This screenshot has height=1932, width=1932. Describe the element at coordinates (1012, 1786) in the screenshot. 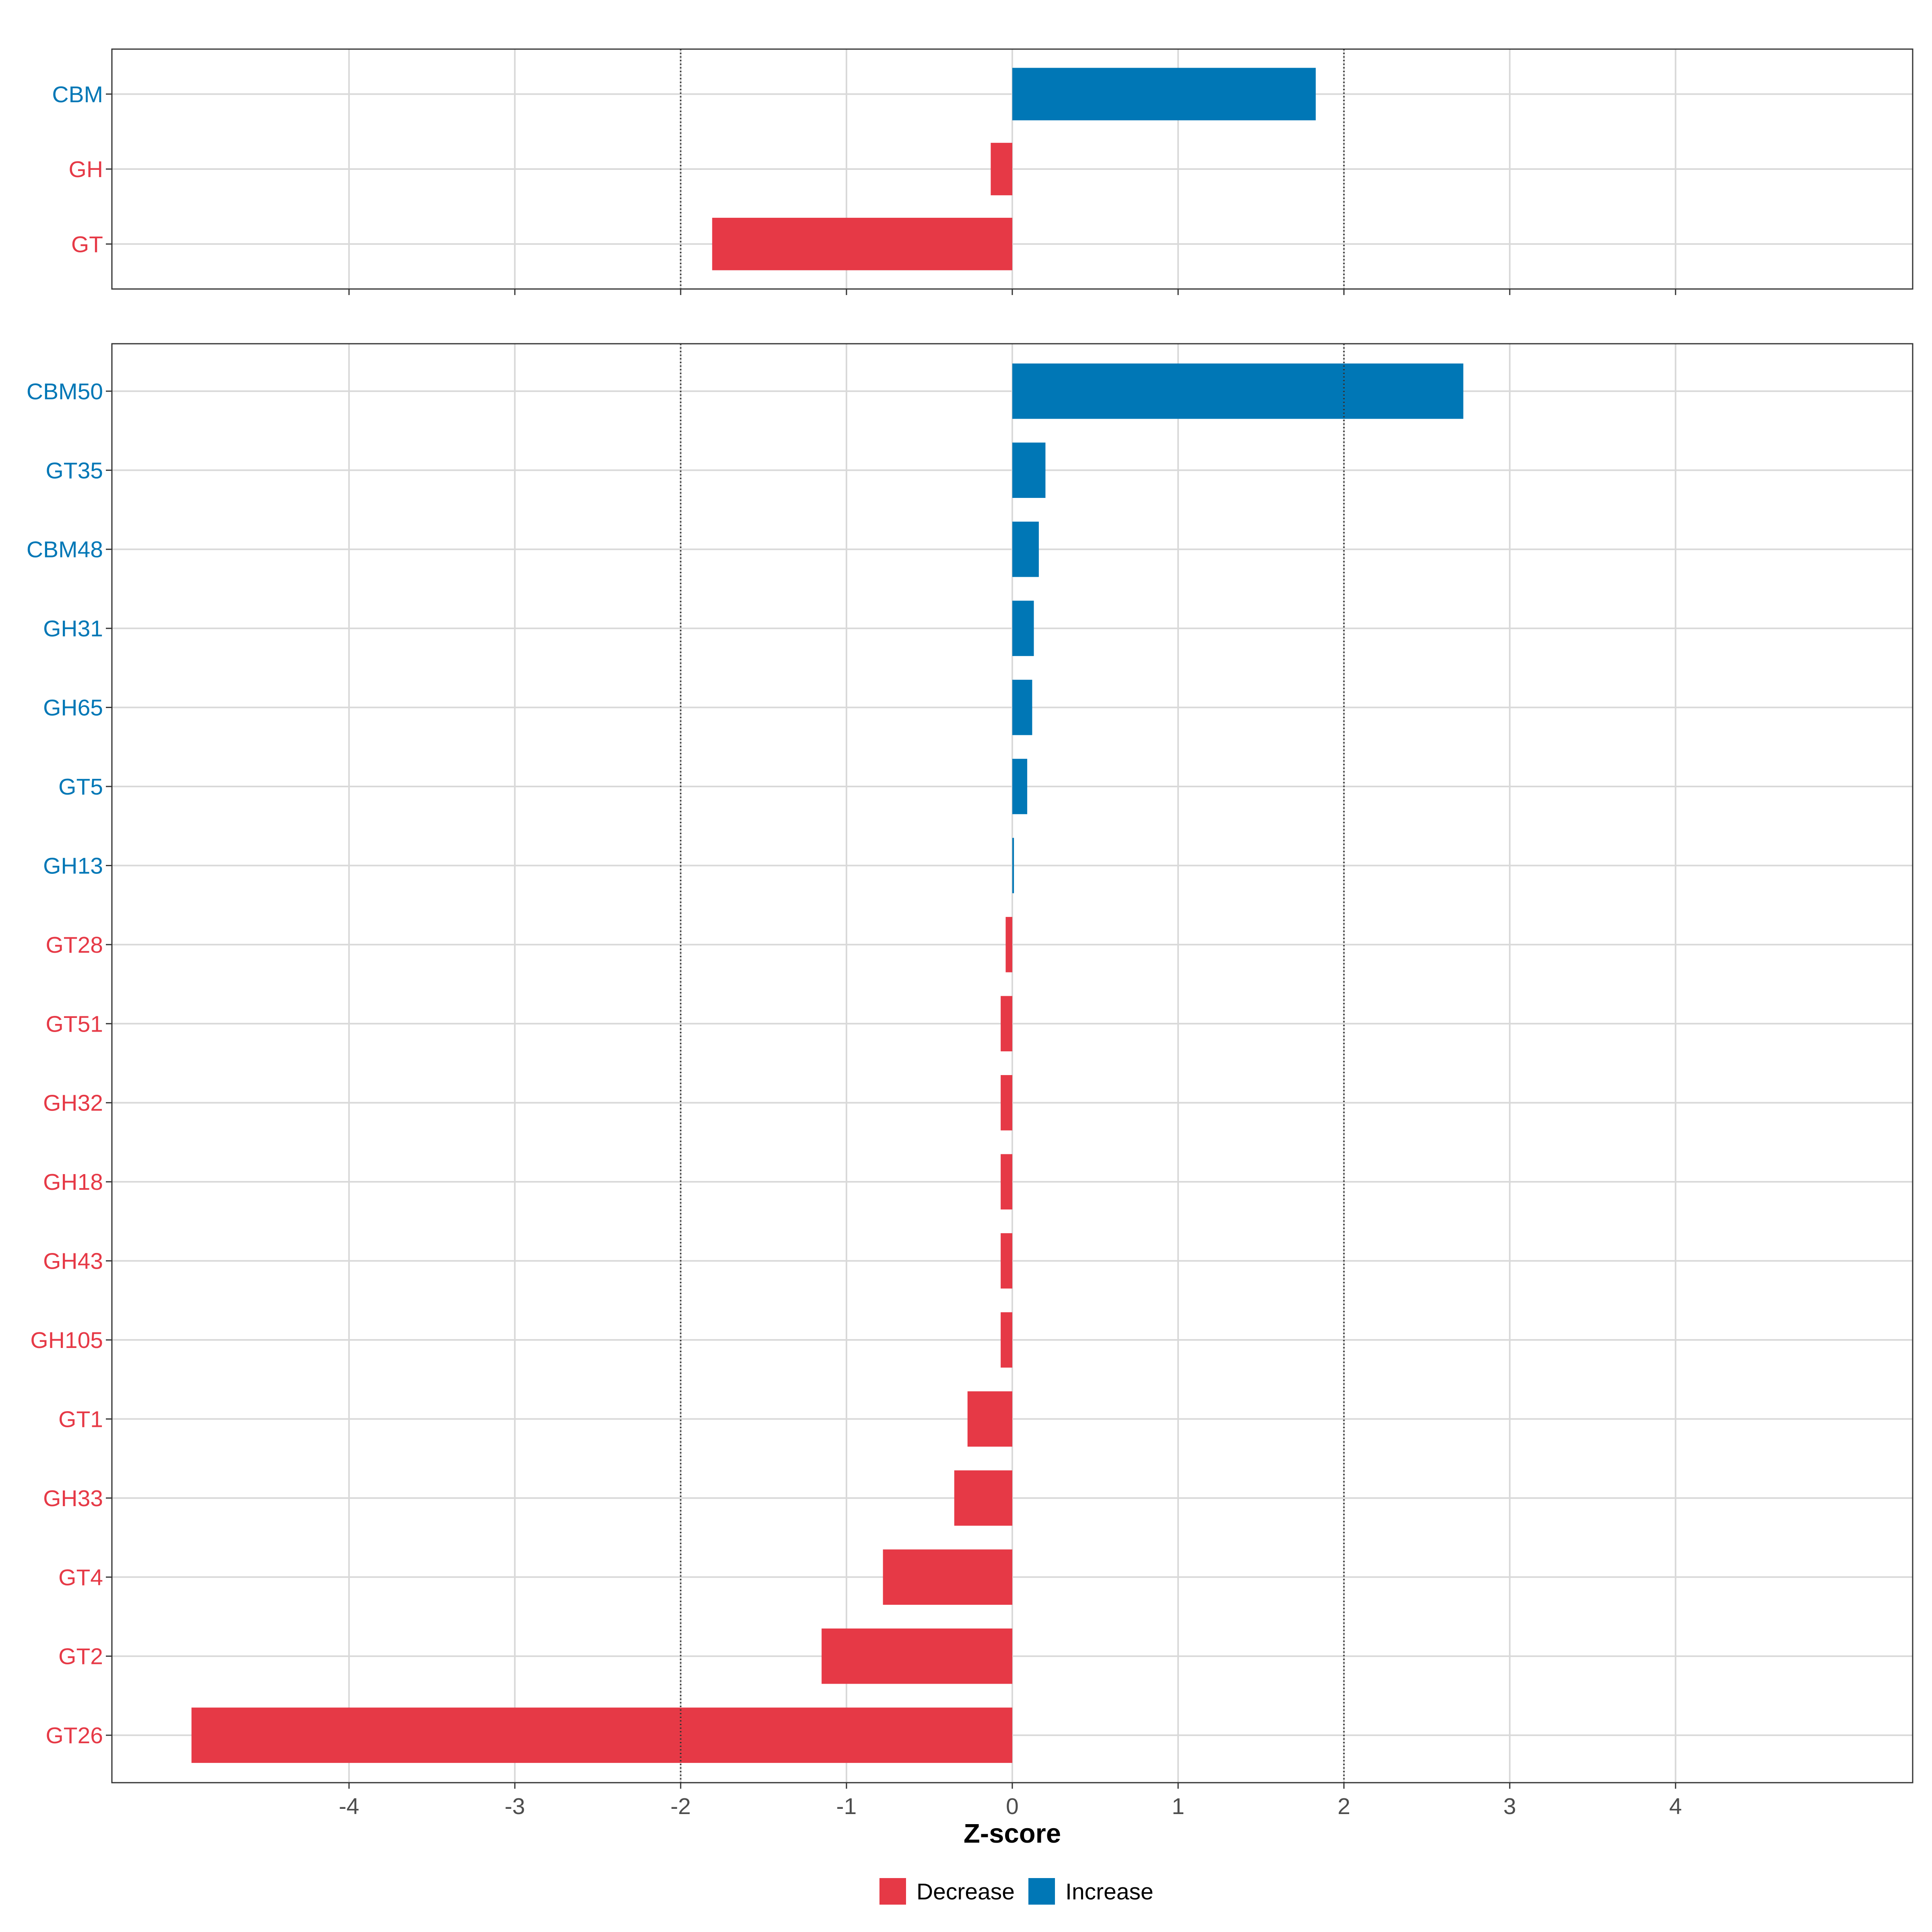

I see `bottom-panel-x-ticks` at that location.